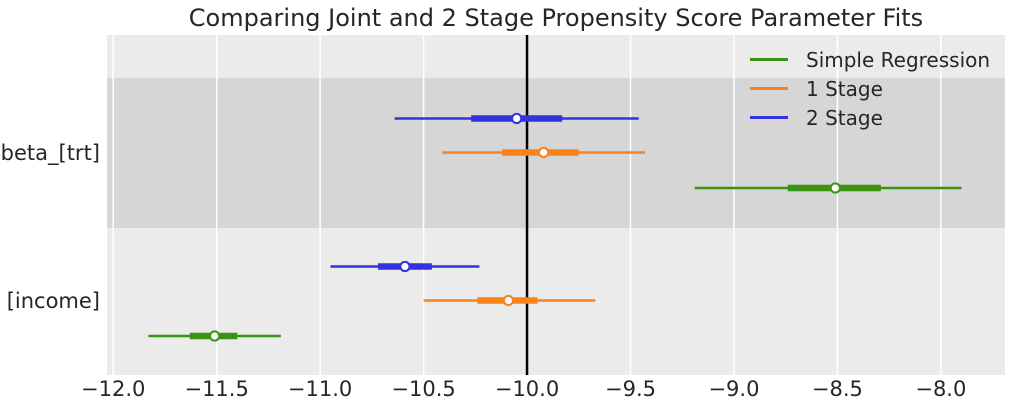  What do you see at coordinates (898, 59) in the screenshot?
I see `legend-label: Simple Regression` at bounding box center [898, 59].